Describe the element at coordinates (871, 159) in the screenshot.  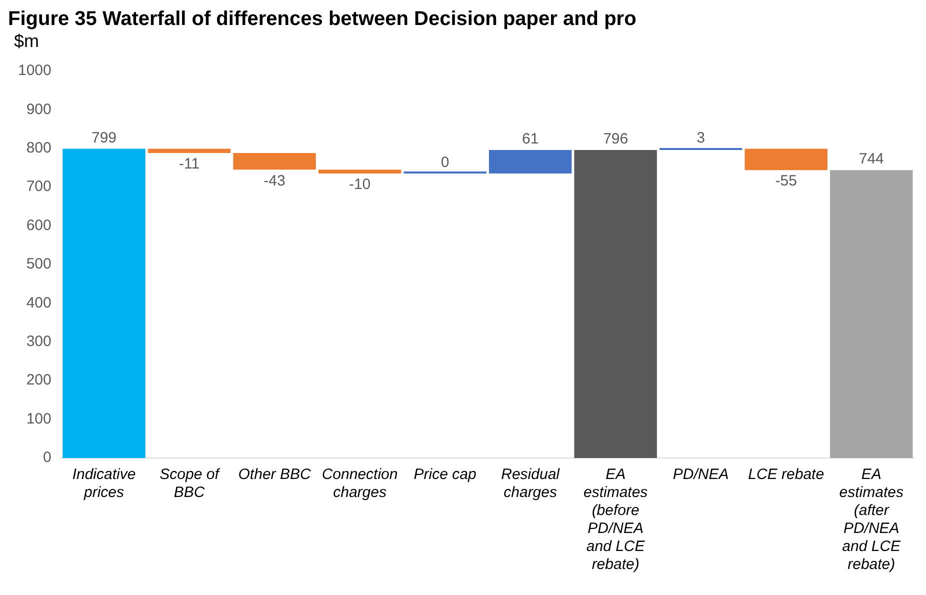
I see `data-label: 744` at that location.